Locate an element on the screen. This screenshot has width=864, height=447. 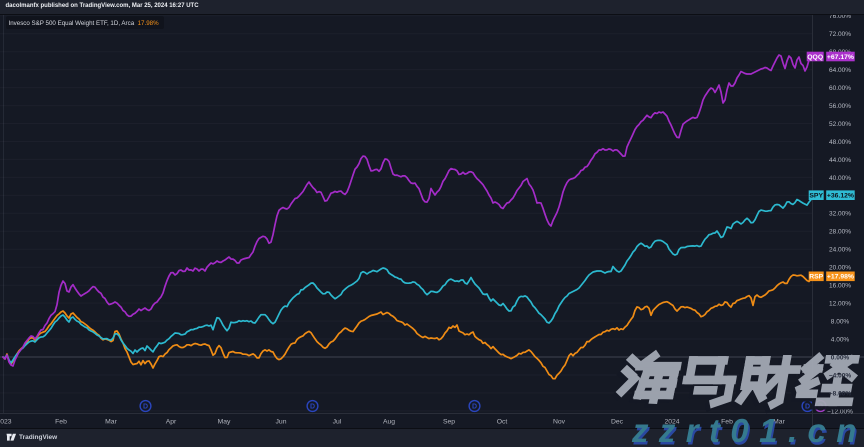
svg-text: 52.00% is located at coordinates (840, 124).